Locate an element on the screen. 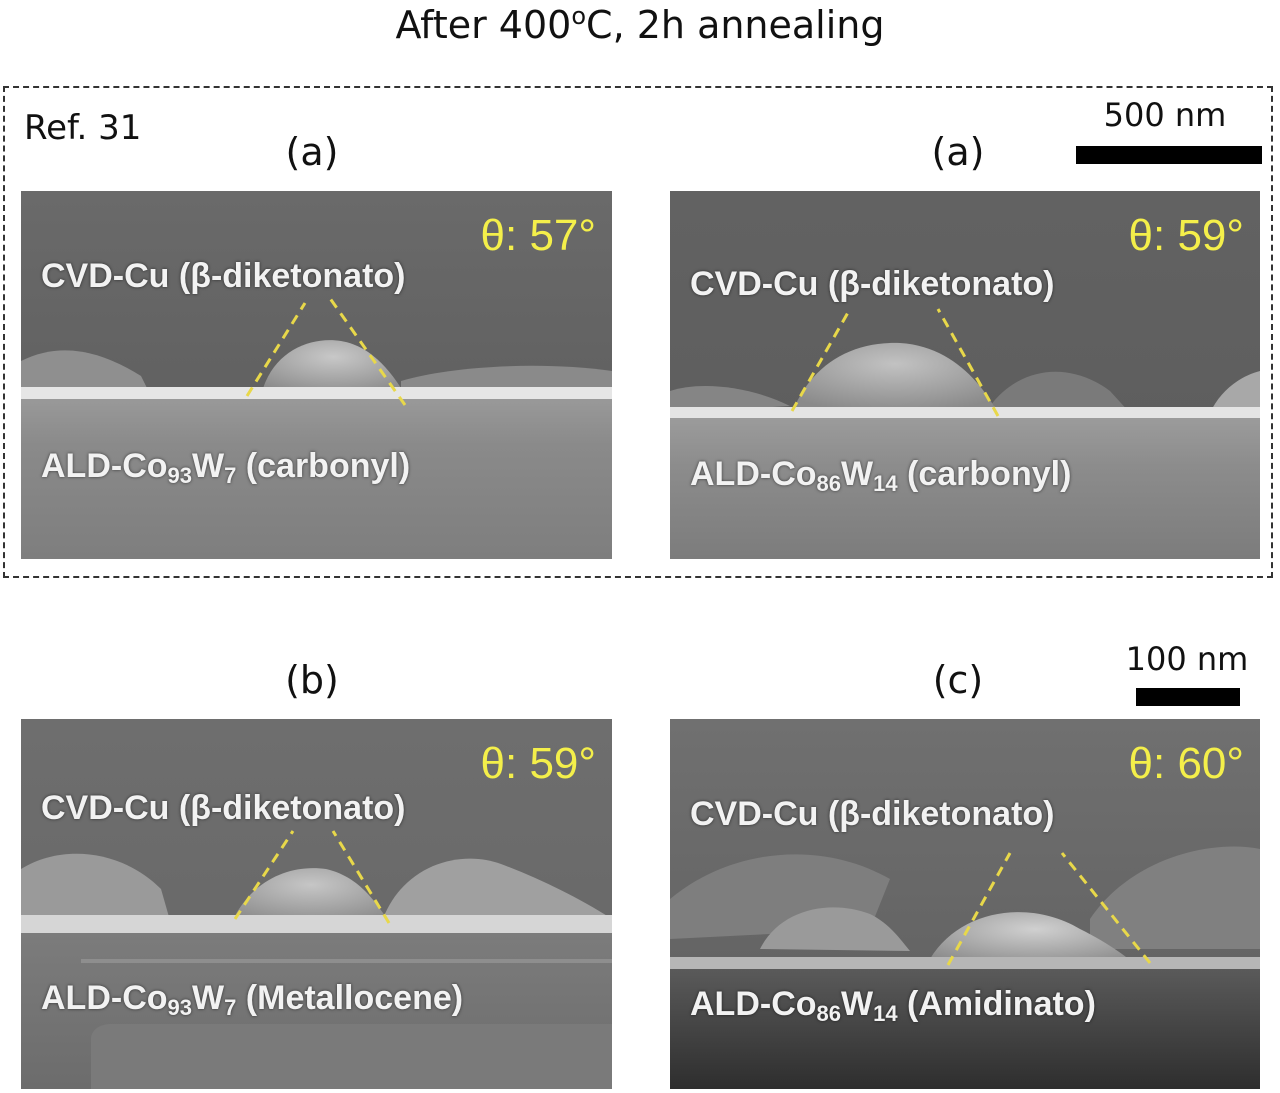  title-prefix: After 400 is located at coordinates (483, 25).